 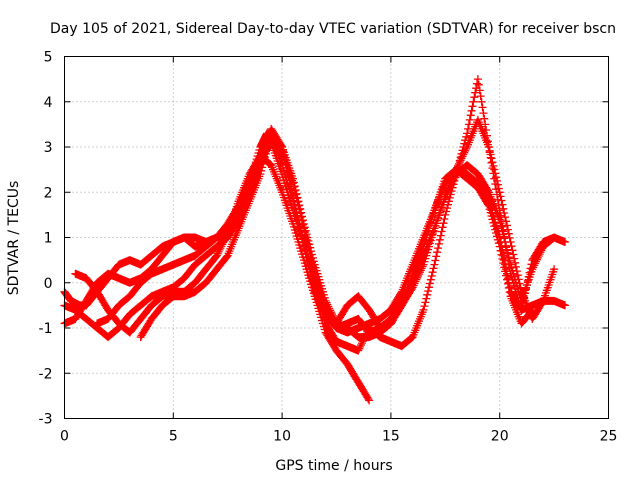 I want to click on x-tick-label: 15, so click(x=391, y=437).